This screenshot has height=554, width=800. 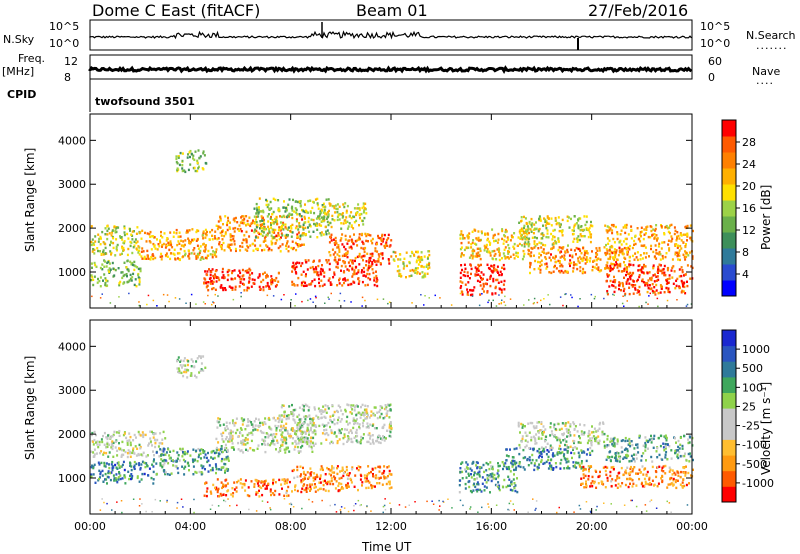 What do you see at coordinates (711, 77) in the screenshot?
I see `nave-tick-bottom: 0` at bounding box center [711, 77].